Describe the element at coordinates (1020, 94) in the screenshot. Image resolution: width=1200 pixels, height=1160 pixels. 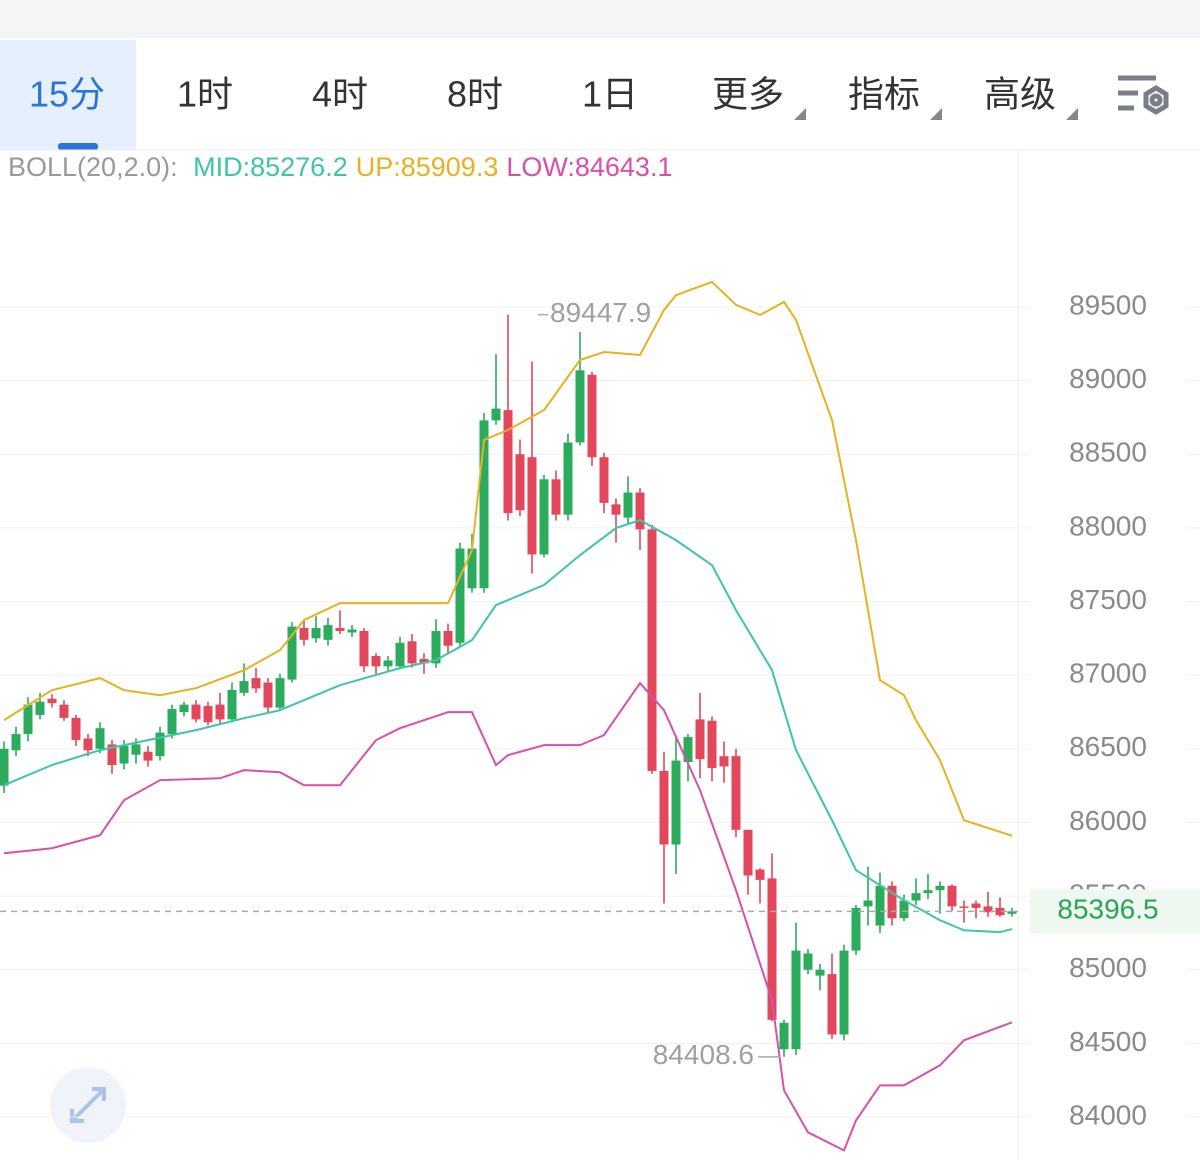
I see `tab: 高级` at that location.